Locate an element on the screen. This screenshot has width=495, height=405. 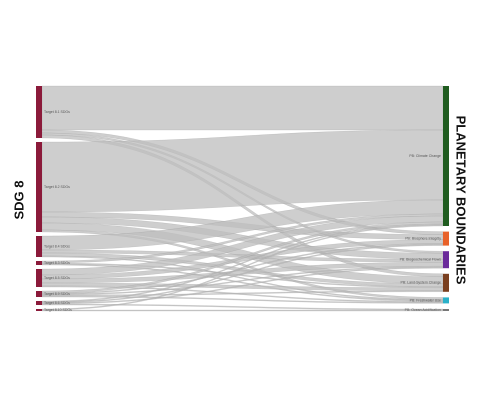
source-label: Target 8.10 SDGs is located at coordinates (58, 310).